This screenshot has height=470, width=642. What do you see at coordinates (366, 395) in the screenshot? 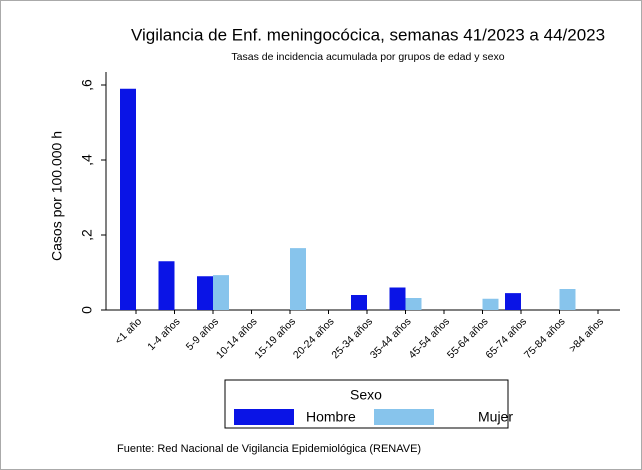
I see `legend-title: Sexo` at bounding box center [366, 395].